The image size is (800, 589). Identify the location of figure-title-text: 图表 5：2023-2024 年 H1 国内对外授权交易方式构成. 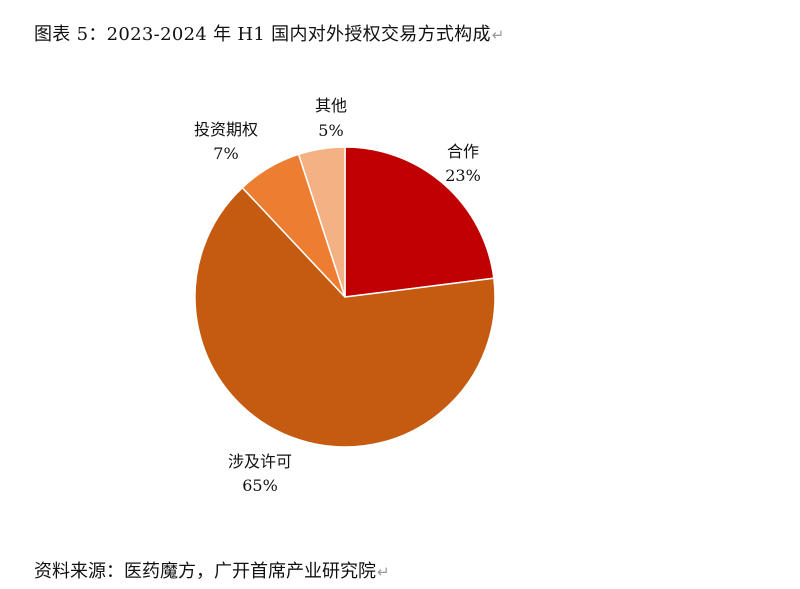
(262, 34).